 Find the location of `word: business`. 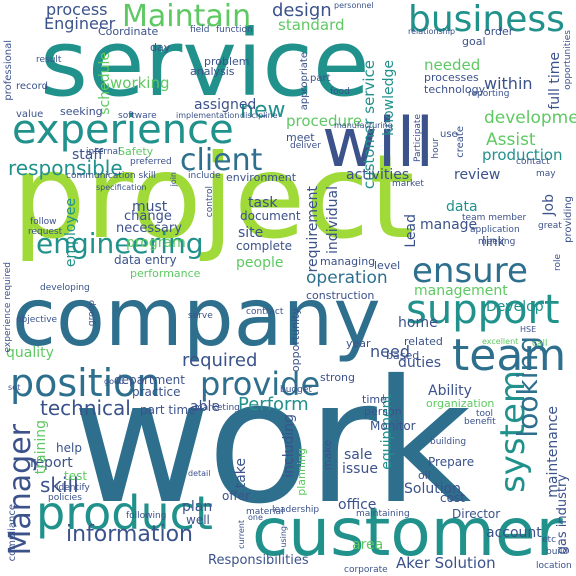

word: business is located at coordinates (486, 20).